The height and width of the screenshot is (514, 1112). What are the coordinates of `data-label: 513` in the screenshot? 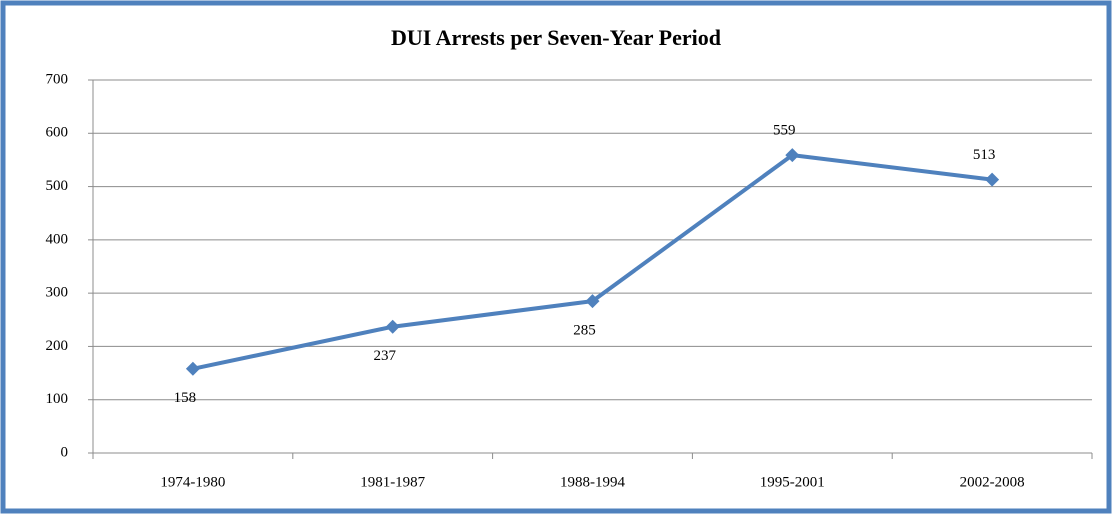 It's located at (984, 155).